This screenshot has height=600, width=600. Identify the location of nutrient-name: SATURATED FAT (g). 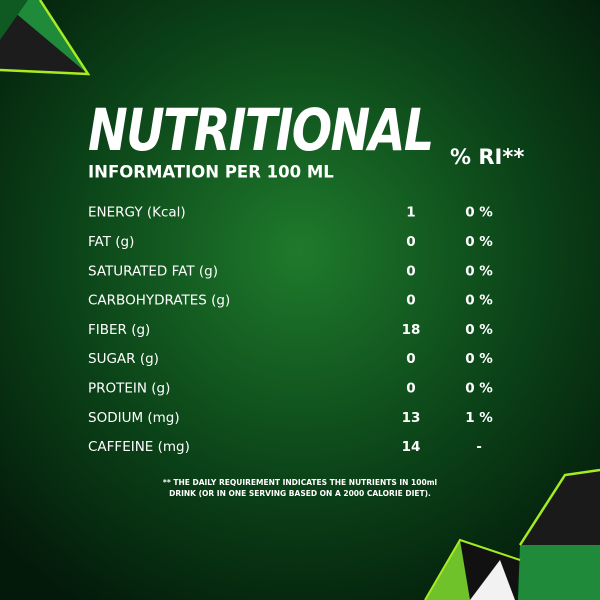
(153, 271).